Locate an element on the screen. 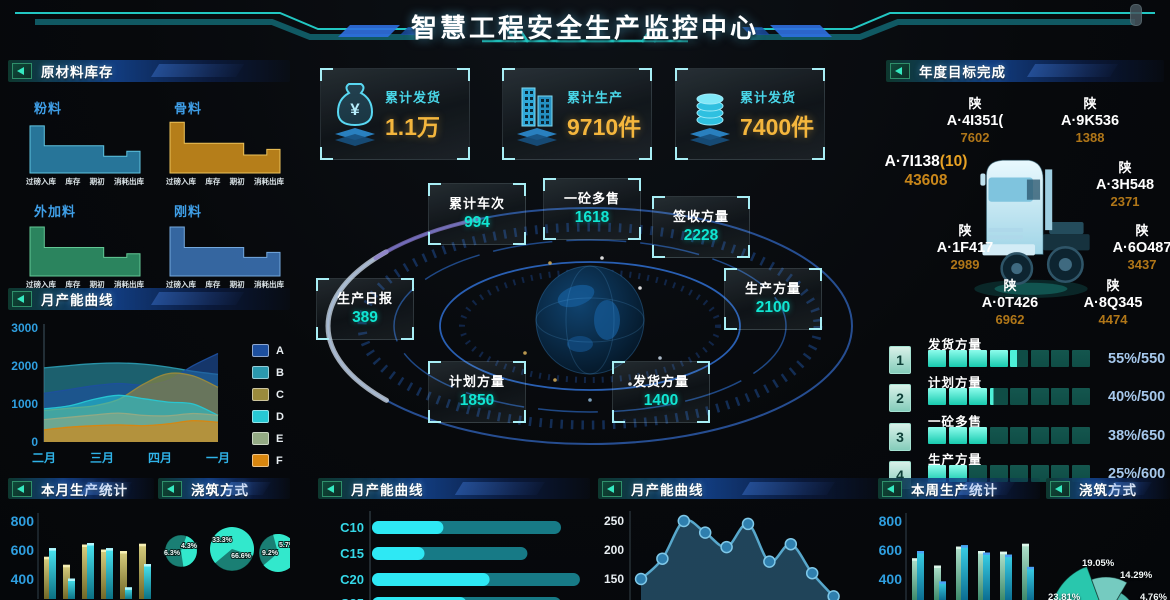 This screenshot has height=600, width=1170. panel-annual-target: 年度目标完成 陕 A·4I351(7602 陕 A·9K5 is located at coordinates (1027, 196).